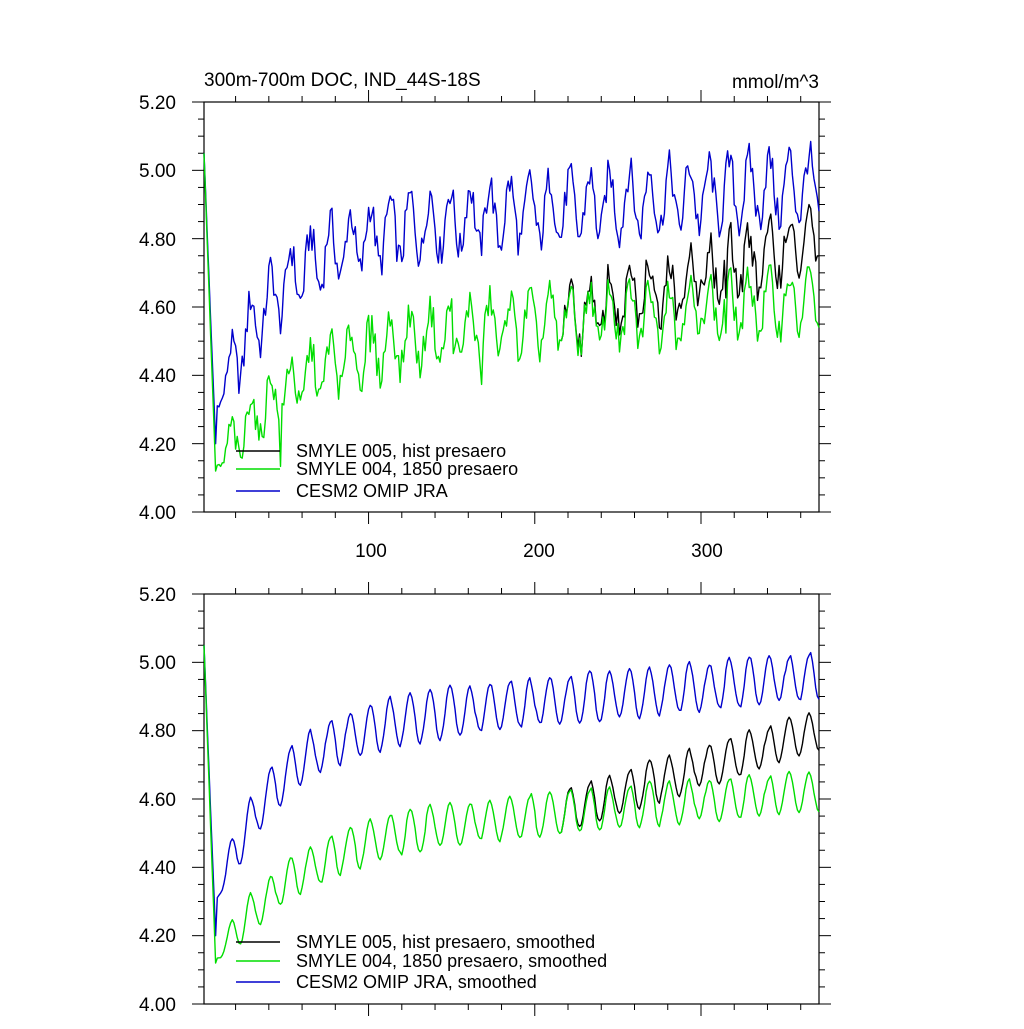  Describe the element at coordinates (372, 491) in the screenshot. I see `legend-entry: CESM2 OMIP JRA` at that location.